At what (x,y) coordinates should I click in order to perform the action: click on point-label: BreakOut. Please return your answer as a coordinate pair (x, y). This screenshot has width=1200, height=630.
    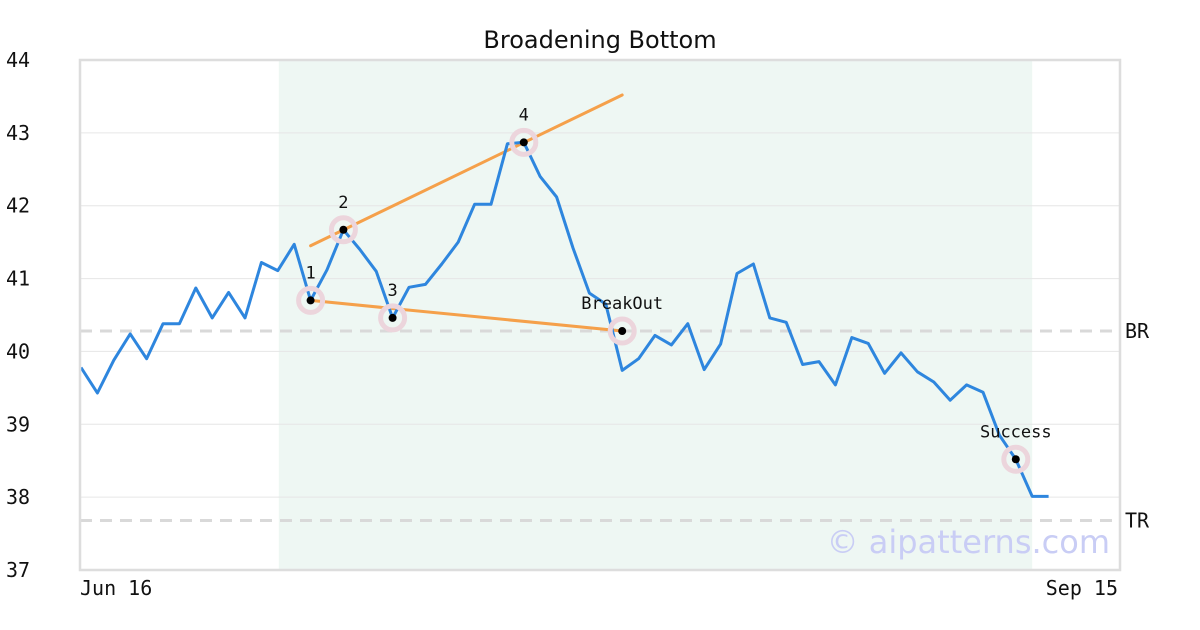
    Looking at the image, I should click on (622, 304).